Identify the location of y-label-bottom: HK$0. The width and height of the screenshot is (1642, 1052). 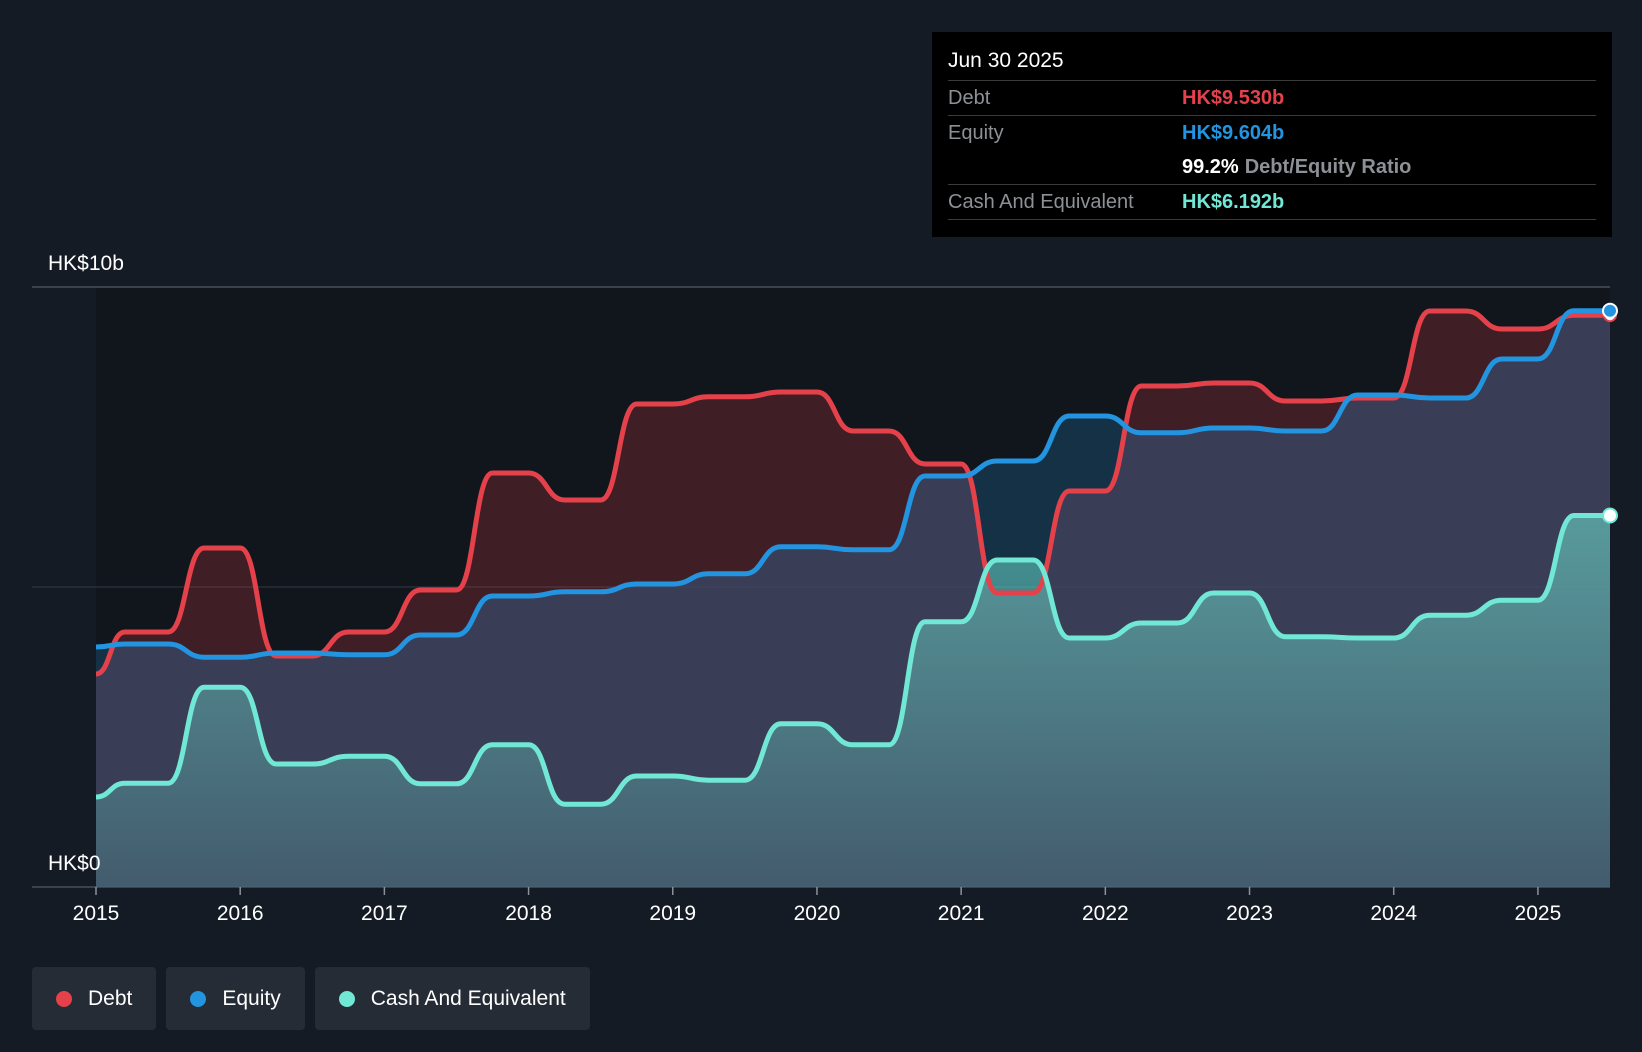
(74, 863).